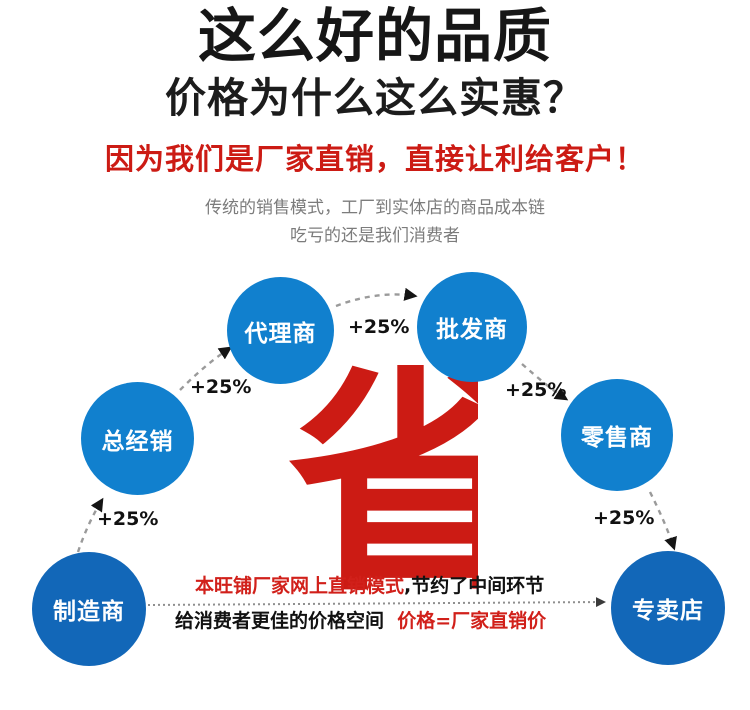  What do you see at coordinates (472, 330) in the screenshot?
I see `node-wholesaler-label: 批发商` at bounding box center [472, 330].